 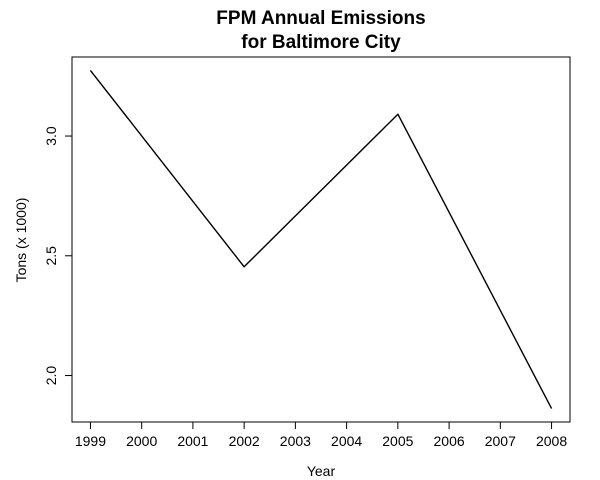 I want to click on x-tick-label-2002: 2002, so click(x=244, y=441).